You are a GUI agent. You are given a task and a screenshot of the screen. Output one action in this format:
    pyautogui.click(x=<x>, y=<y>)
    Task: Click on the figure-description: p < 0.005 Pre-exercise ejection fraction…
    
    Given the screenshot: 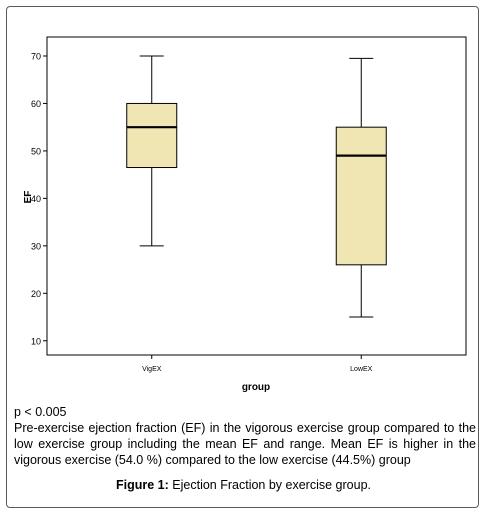 What is the action you would take?
    pyautogui.click(x=245, y=436)
    